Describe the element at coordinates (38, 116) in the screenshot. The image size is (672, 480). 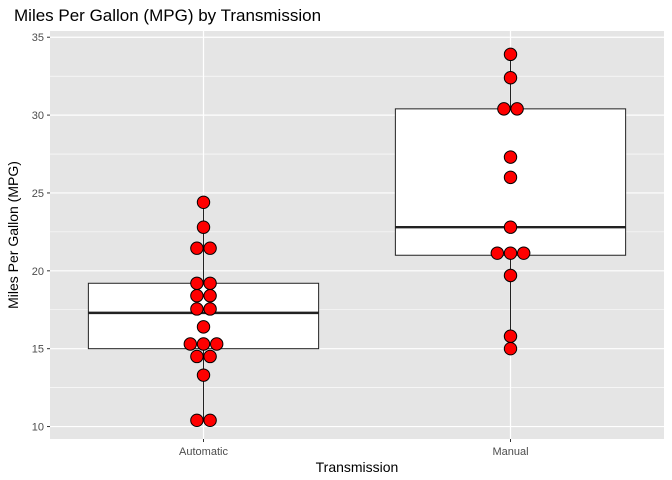
I see `y-tick-label: 30` at that location.